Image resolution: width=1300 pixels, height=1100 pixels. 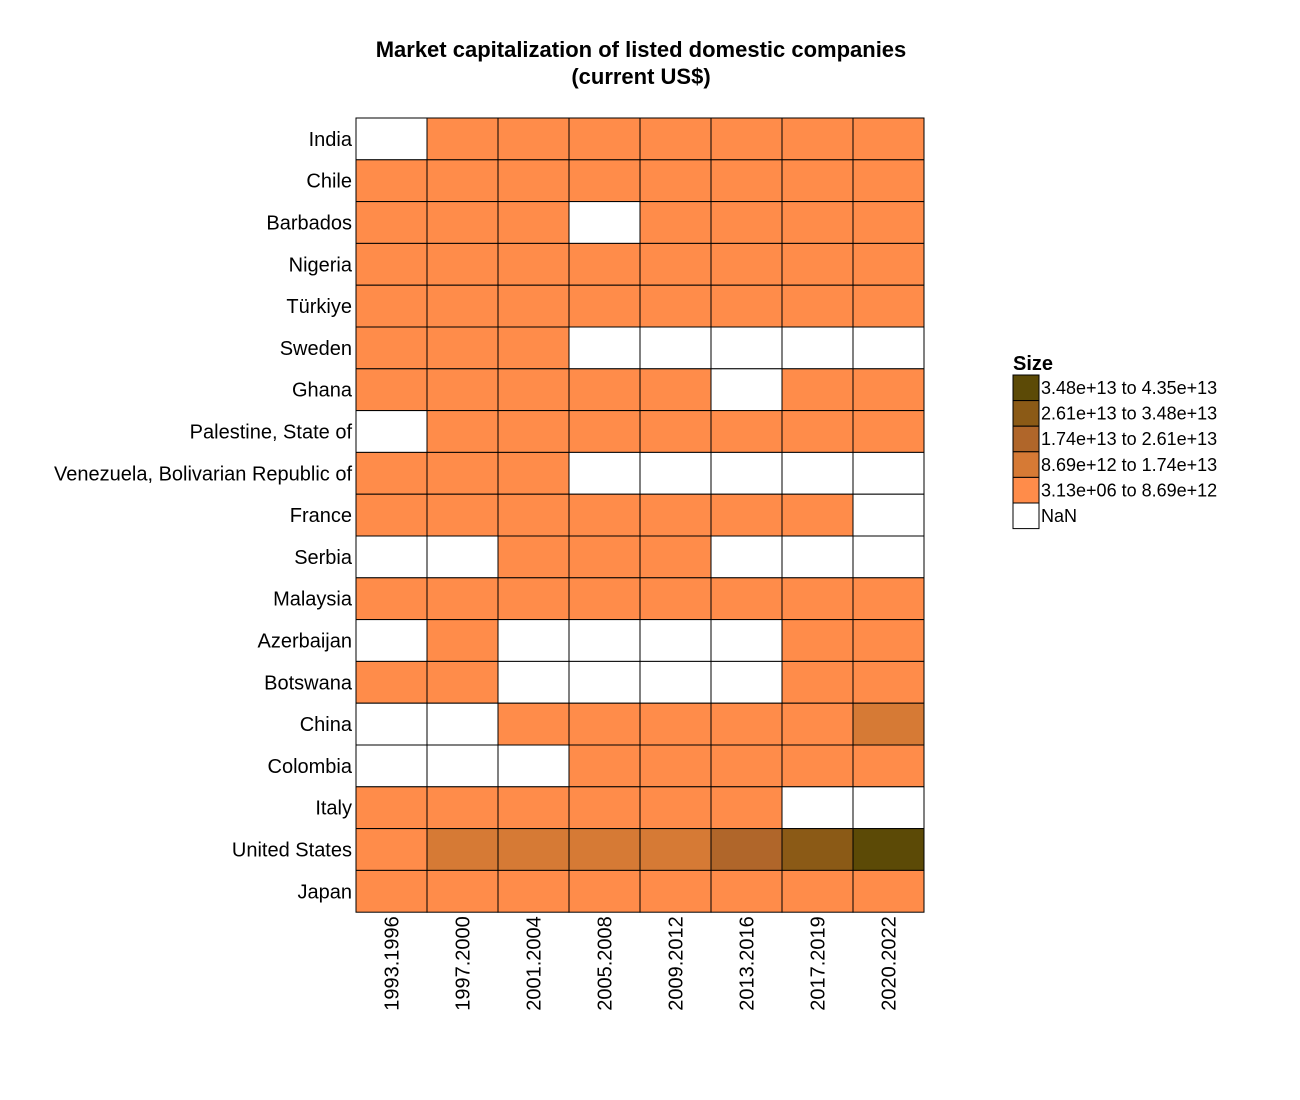 I want to click on y-tick-label: Ghana, so click(x=322, y=391).